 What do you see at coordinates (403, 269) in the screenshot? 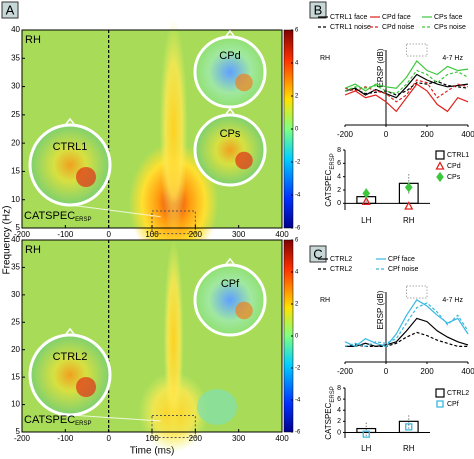
I see `legend-label: CPf noise` at bounding box center [403, 269].